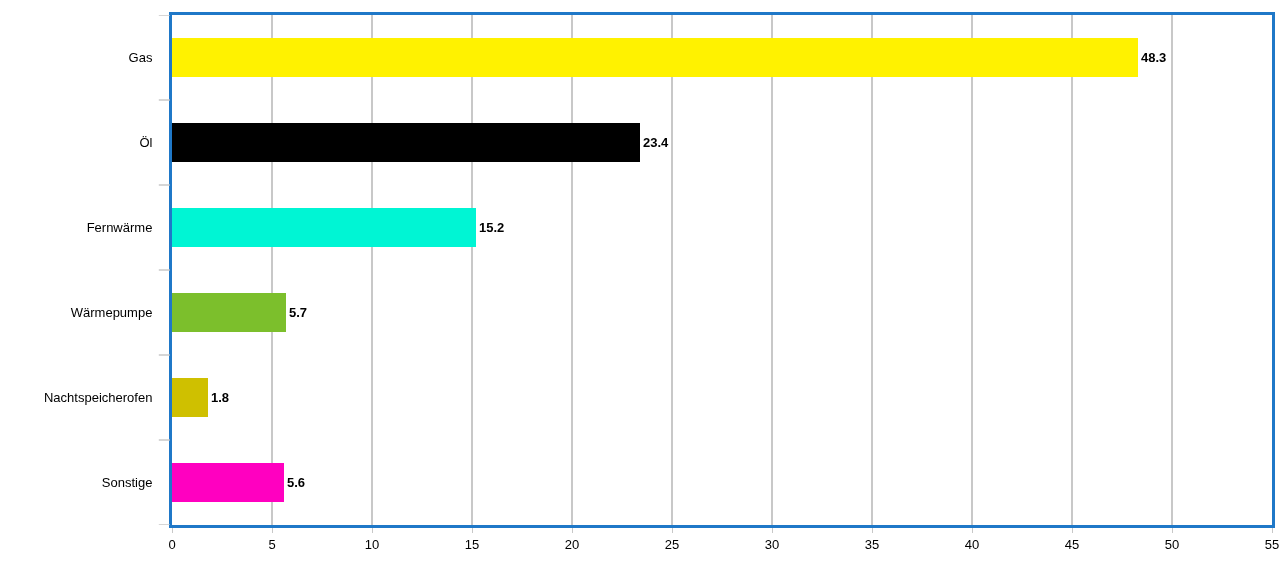  What do you see at coordinates (672, 544) in the screenshot?
I see `x-tick-label: 25` at bounding box center [672, 544].